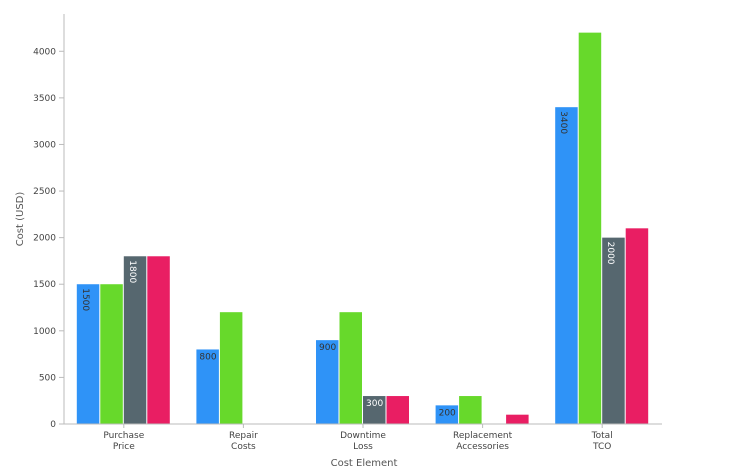  Describe the element at coordinates (132, 271) in the screenshot. I see `bar-value-label: 1800` at that location.